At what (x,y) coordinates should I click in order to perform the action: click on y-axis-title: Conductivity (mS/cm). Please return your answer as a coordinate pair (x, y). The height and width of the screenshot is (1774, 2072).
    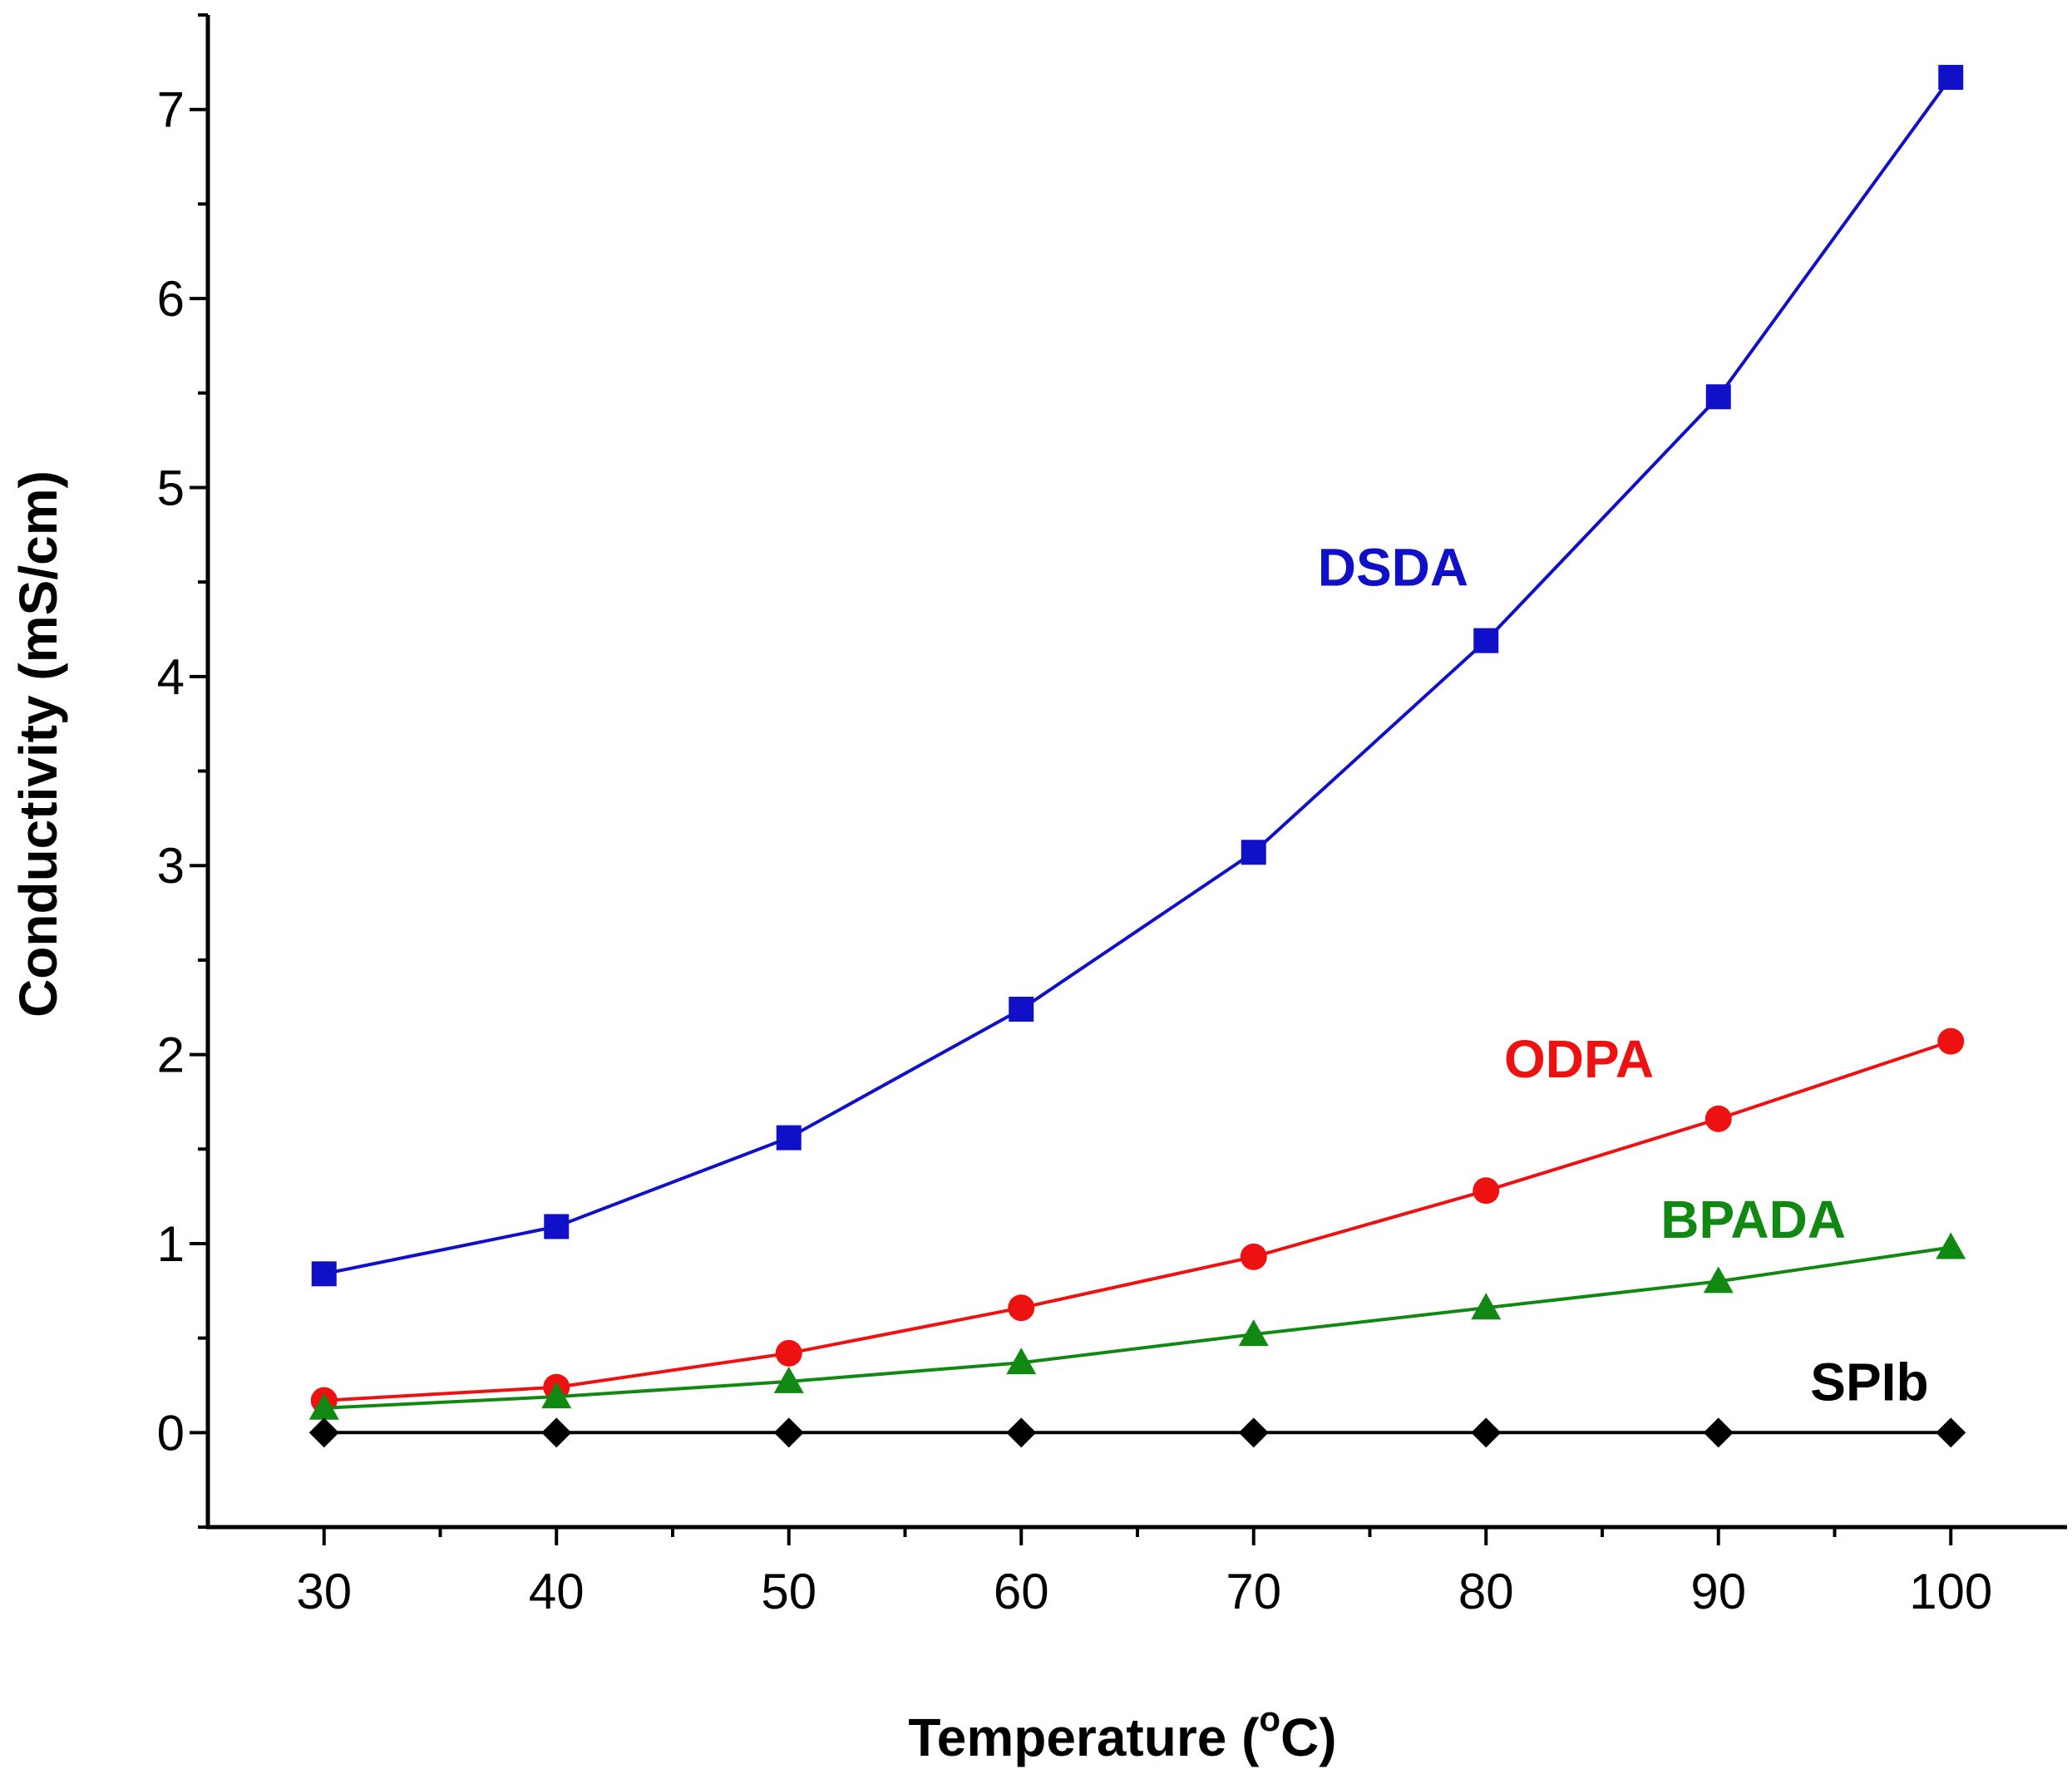
    Looking at the image, I should click on (38, 744).